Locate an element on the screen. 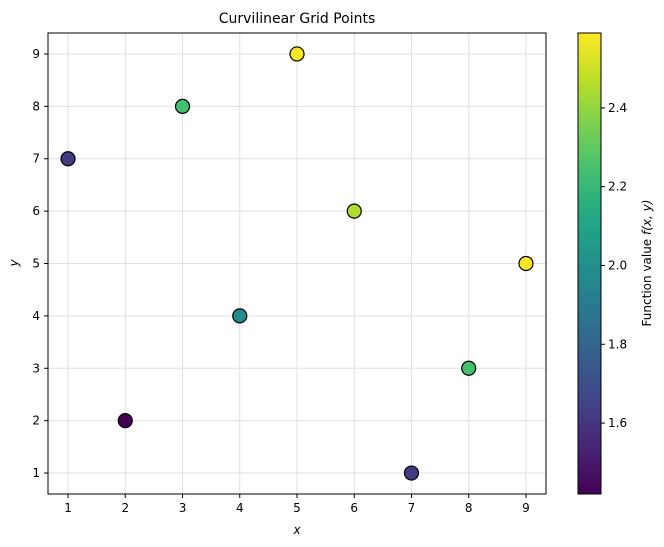 The image size is (664, 547). colorbar-tick-label: 2.2 is located at coordinates (617, 187).